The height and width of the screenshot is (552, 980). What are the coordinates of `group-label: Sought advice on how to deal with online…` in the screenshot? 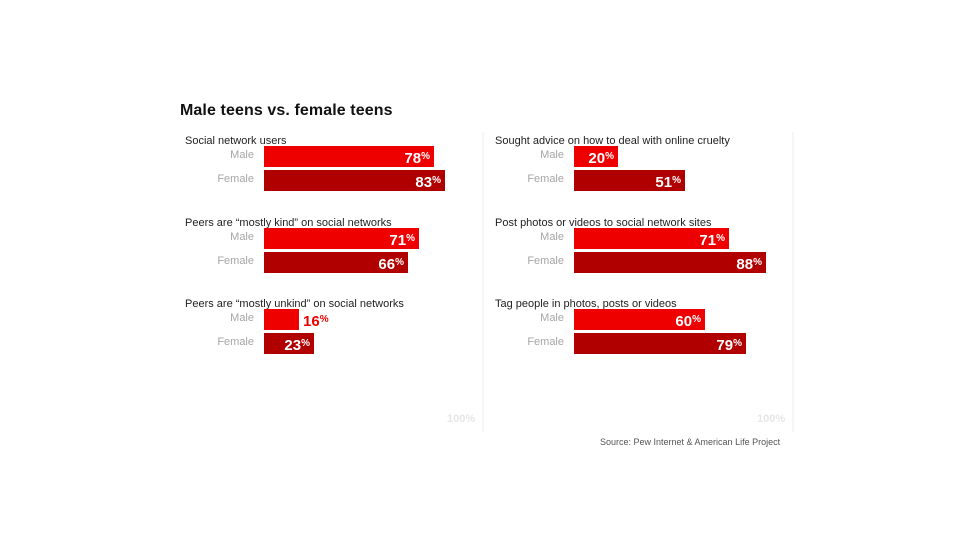 It's located at (612, 141).